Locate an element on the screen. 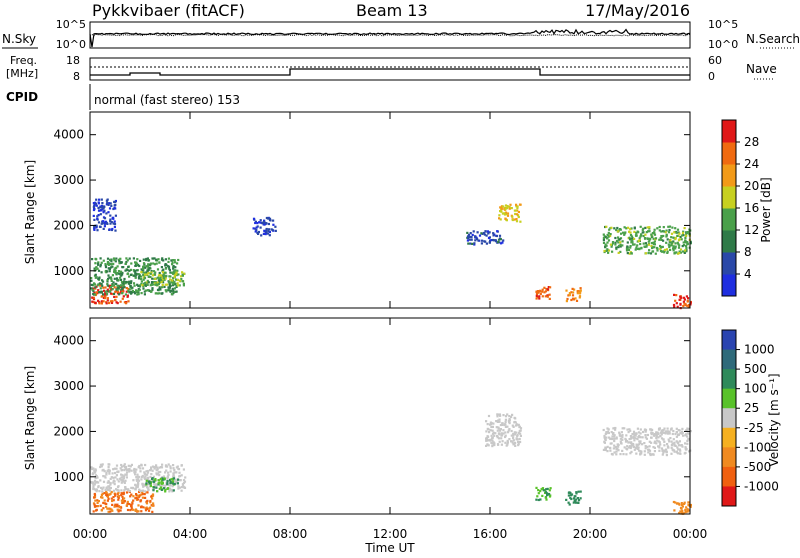 The image size is (800, 558). velocity-colorbar-tick-label: 100 is located at coordinates (755, 389).